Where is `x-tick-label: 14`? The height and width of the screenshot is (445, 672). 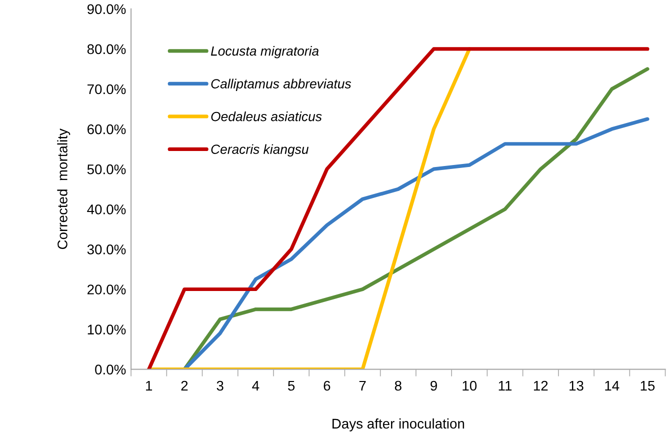 x-tick-label: 14 is located at coordinates (612, 385).